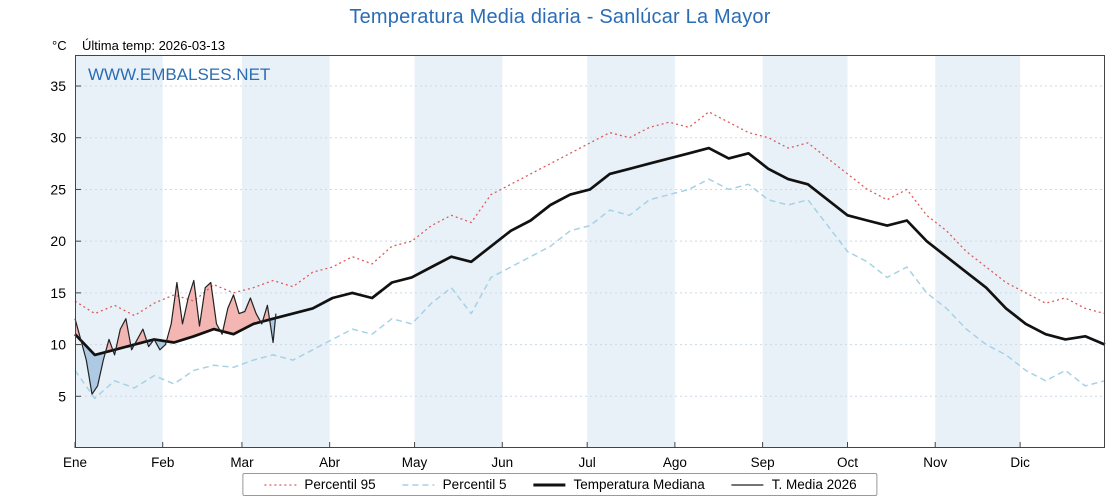 This screenshot has width=1120, height=500. Describe the element at coordinates (587, 462) in the screenshot. I see `svg-text: Jul` at that location.